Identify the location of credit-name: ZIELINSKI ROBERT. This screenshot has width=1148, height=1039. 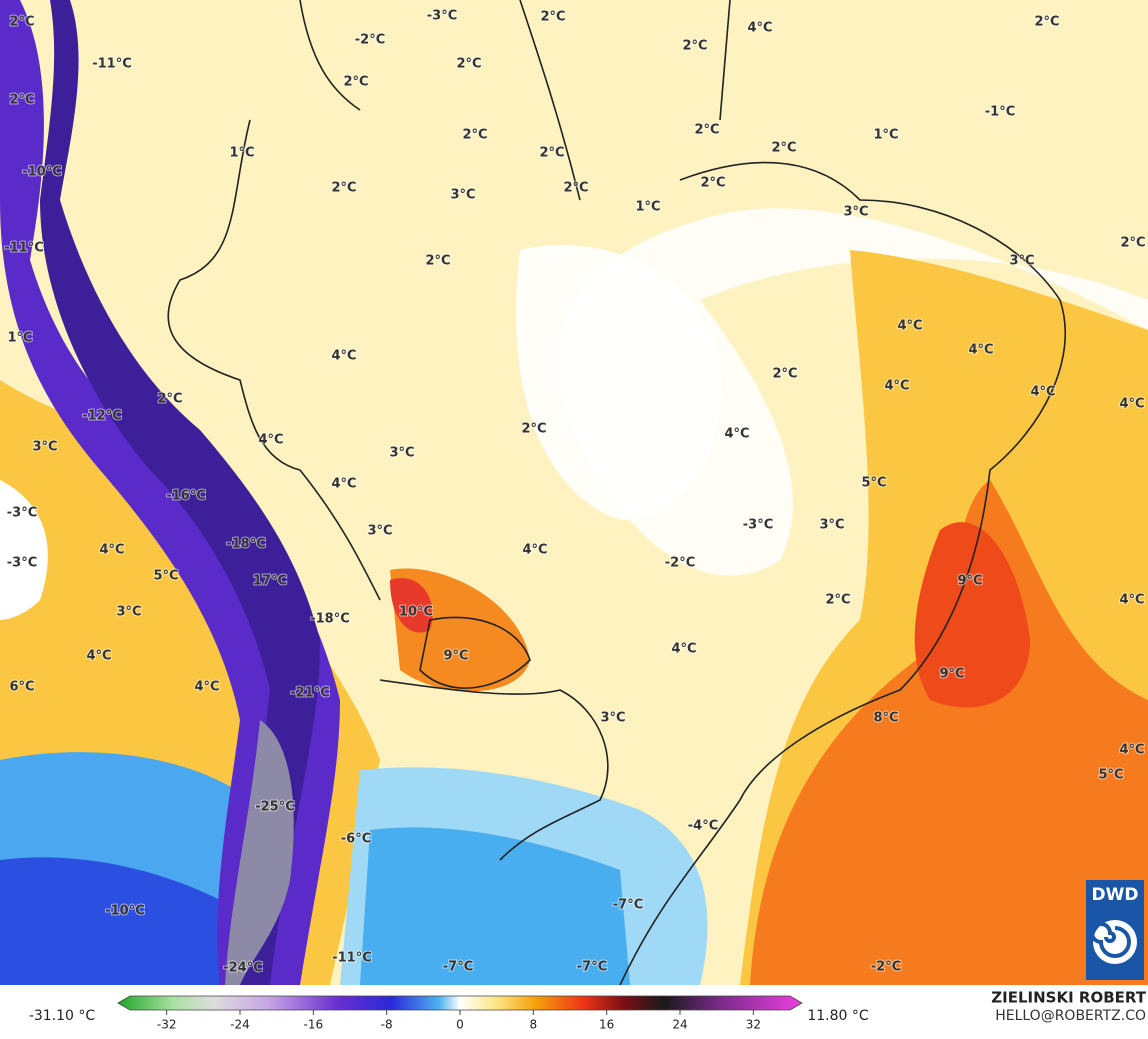
(1068, 998).